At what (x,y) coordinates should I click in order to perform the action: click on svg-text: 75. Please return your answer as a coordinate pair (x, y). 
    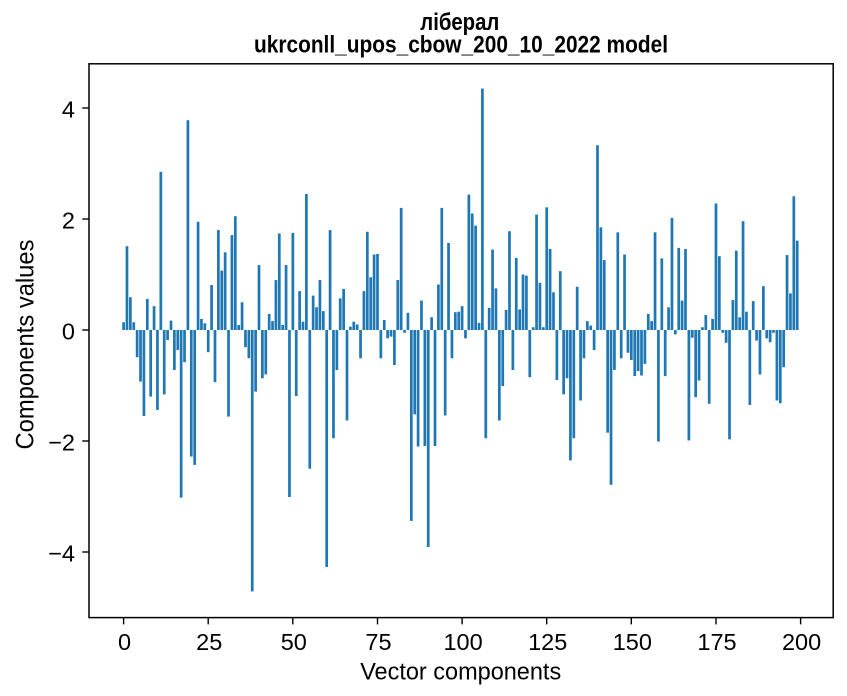
    Looking at the image, I should click on (378, 642).